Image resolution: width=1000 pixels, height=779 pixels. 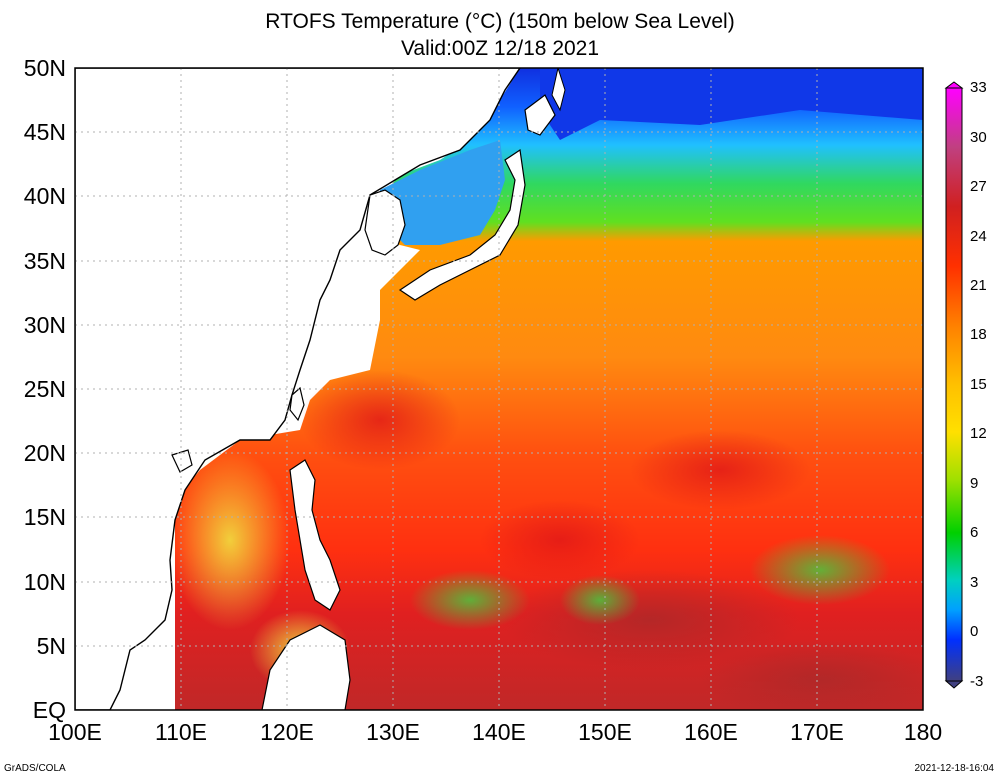 I want to click on colorbar-label-9: 9, so click(x=974, y=483).